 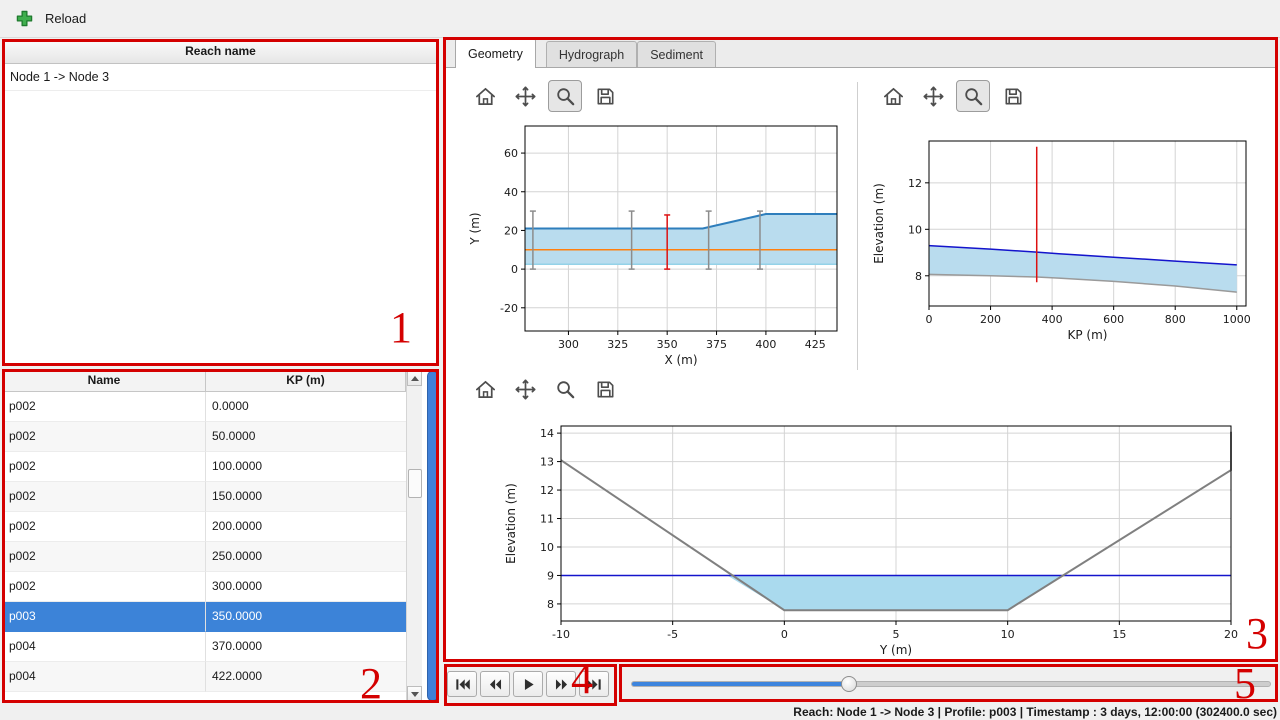 I want to click on table-row: p002 50.0000, so click(x=220, y=437).